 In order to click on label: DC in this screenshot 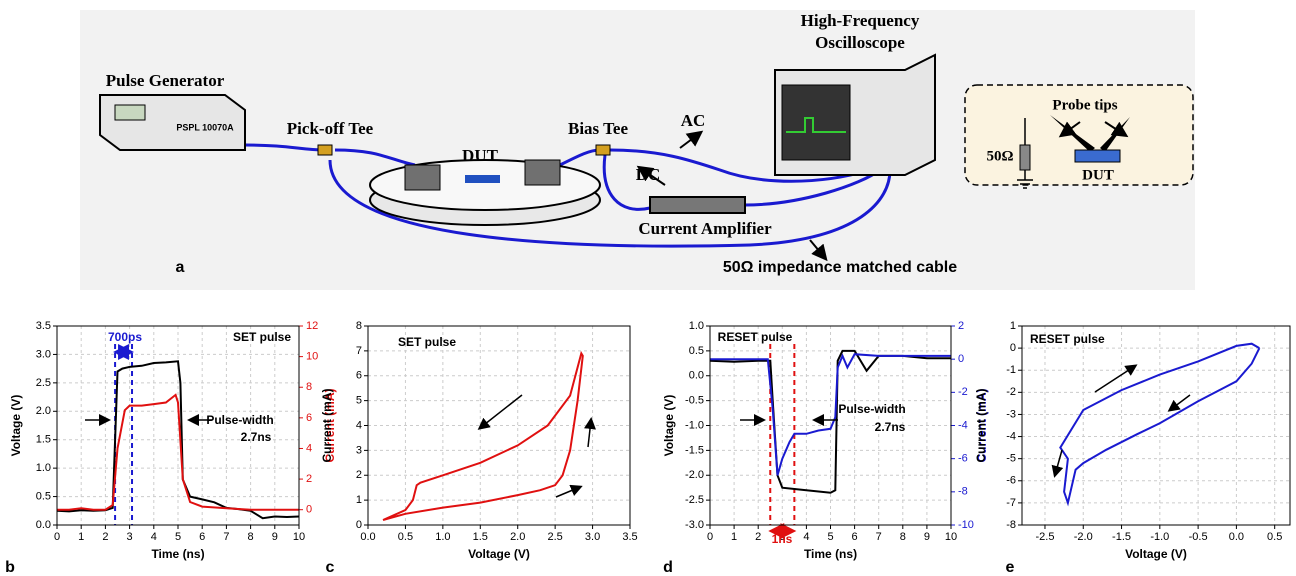, I will do `click(648, 174)`.